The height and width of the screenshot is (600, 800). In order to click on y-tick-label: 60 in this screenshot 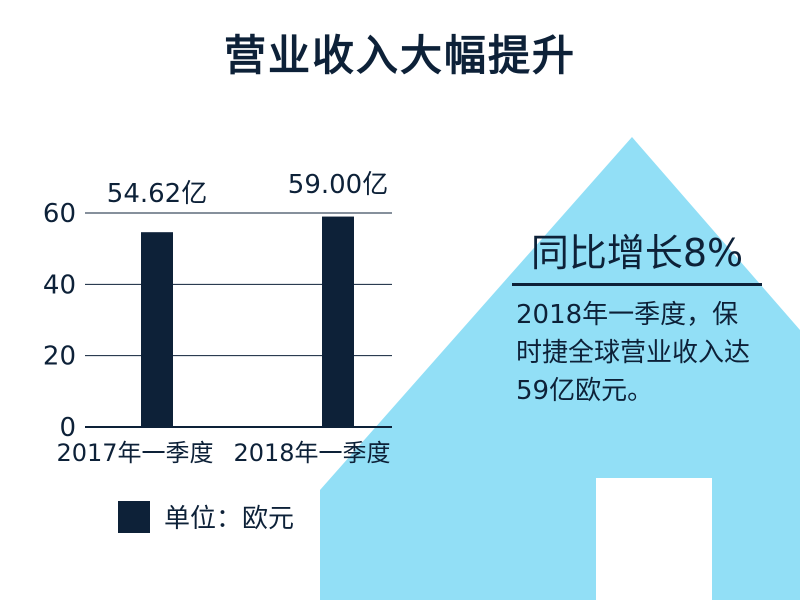, I will do `click(59, 214)`.